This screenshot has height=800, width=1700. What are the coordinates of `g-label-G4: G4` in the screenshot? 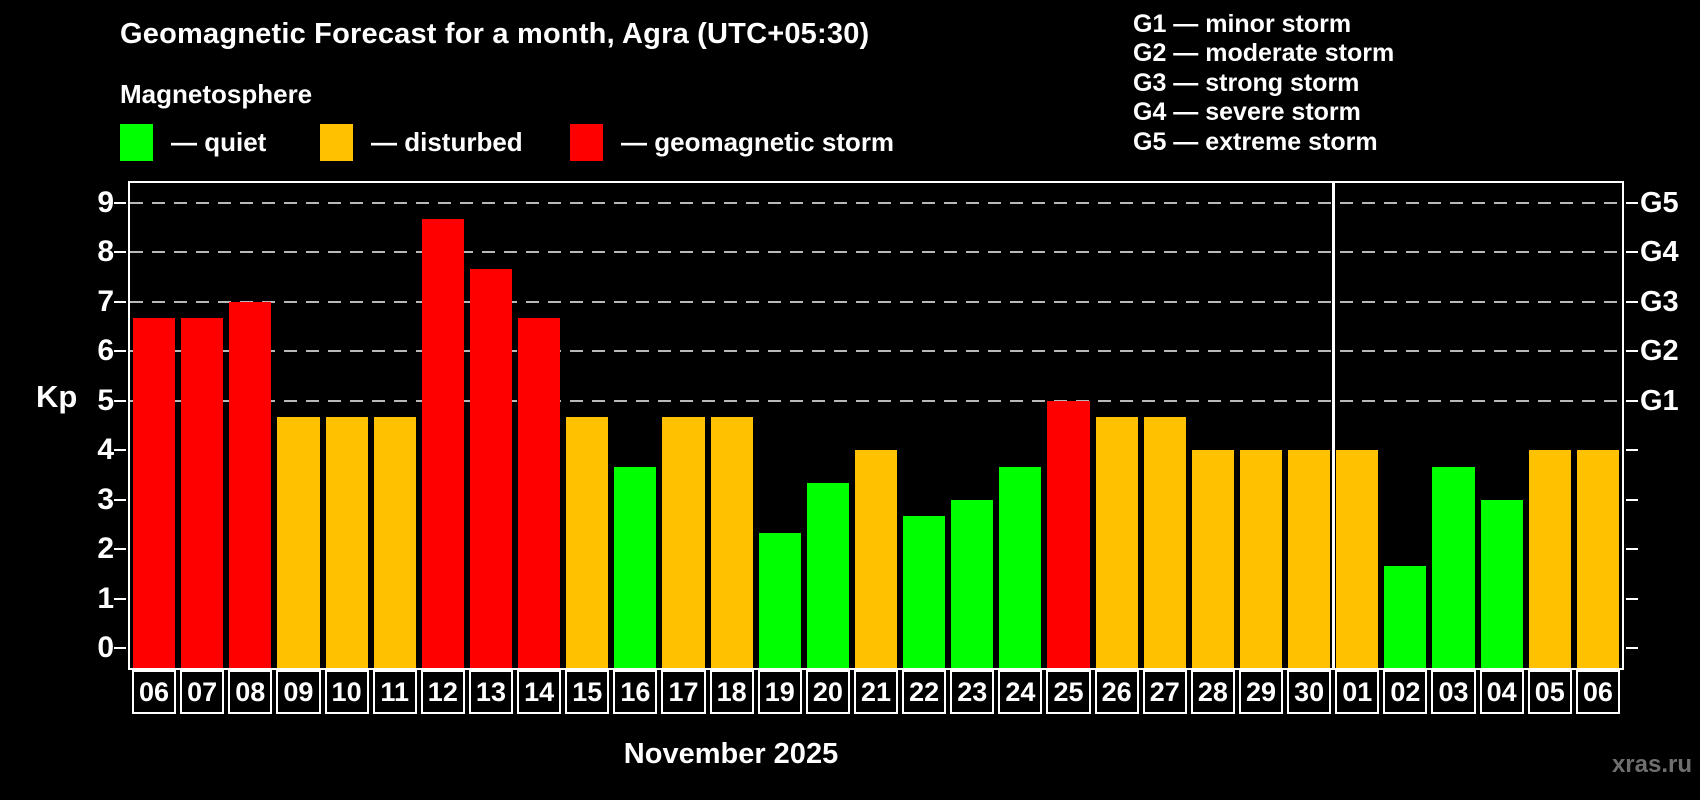 It's located at (1659, 252).